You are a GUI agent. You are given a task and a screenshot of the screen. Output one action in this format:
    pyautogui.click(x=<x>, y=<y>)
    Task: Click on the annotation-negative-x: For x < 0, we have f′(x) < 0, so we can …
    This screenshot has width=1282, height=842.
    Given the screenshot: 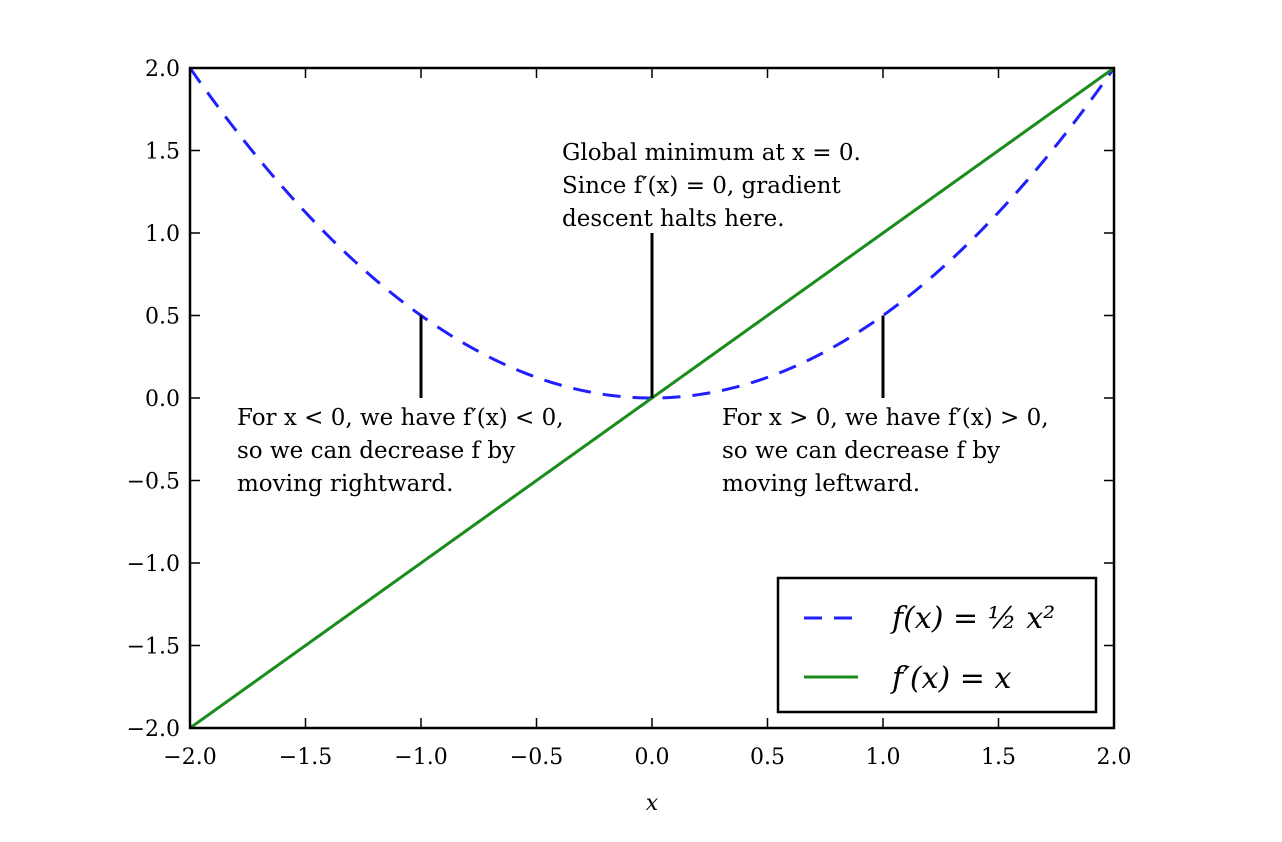 What is the action you would take?
    pyautogui.click(x=404, y=451)
    